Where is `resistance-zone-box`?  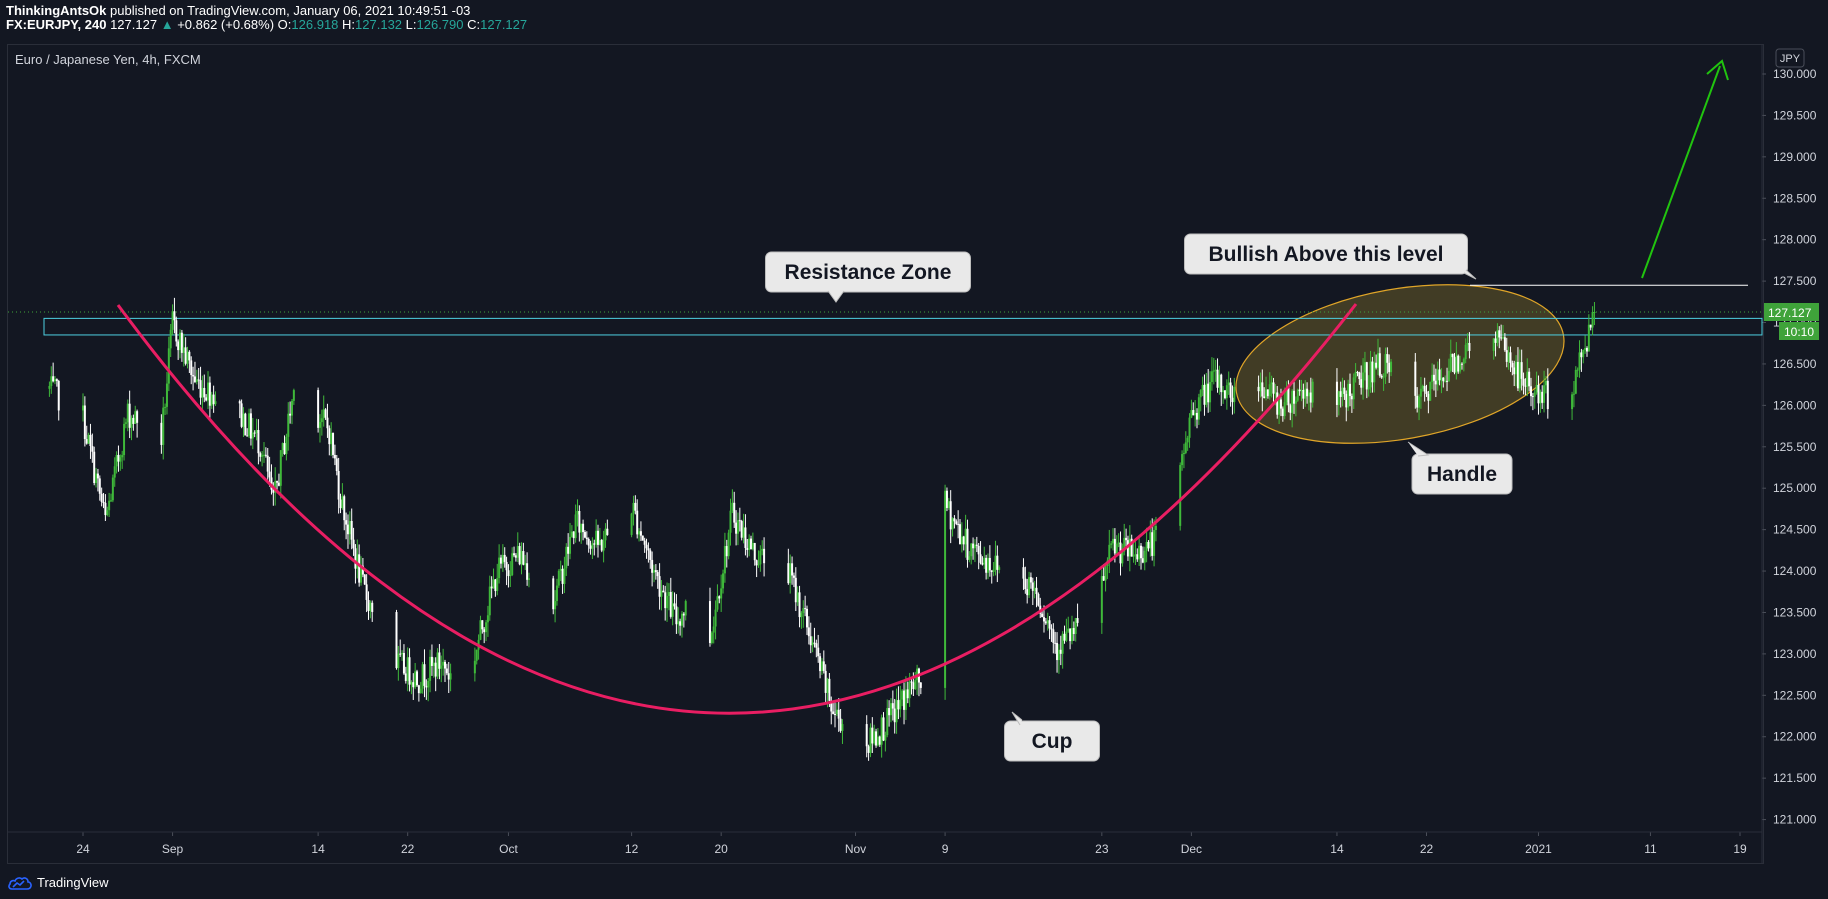 resistance-zone-box is located at coordinates (903, 326).